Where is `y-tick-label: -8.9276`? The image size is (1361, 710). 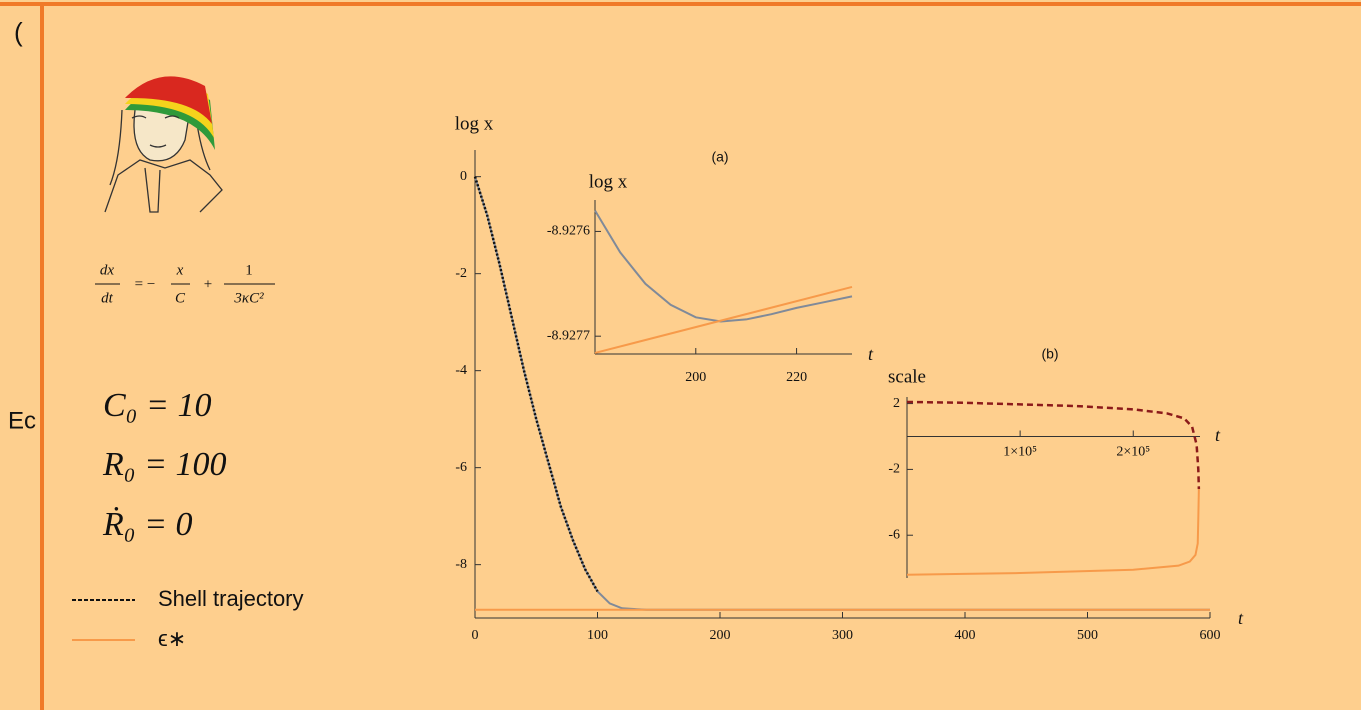 y-tick-label: -8.9276 is located at coordinates (568, 231).